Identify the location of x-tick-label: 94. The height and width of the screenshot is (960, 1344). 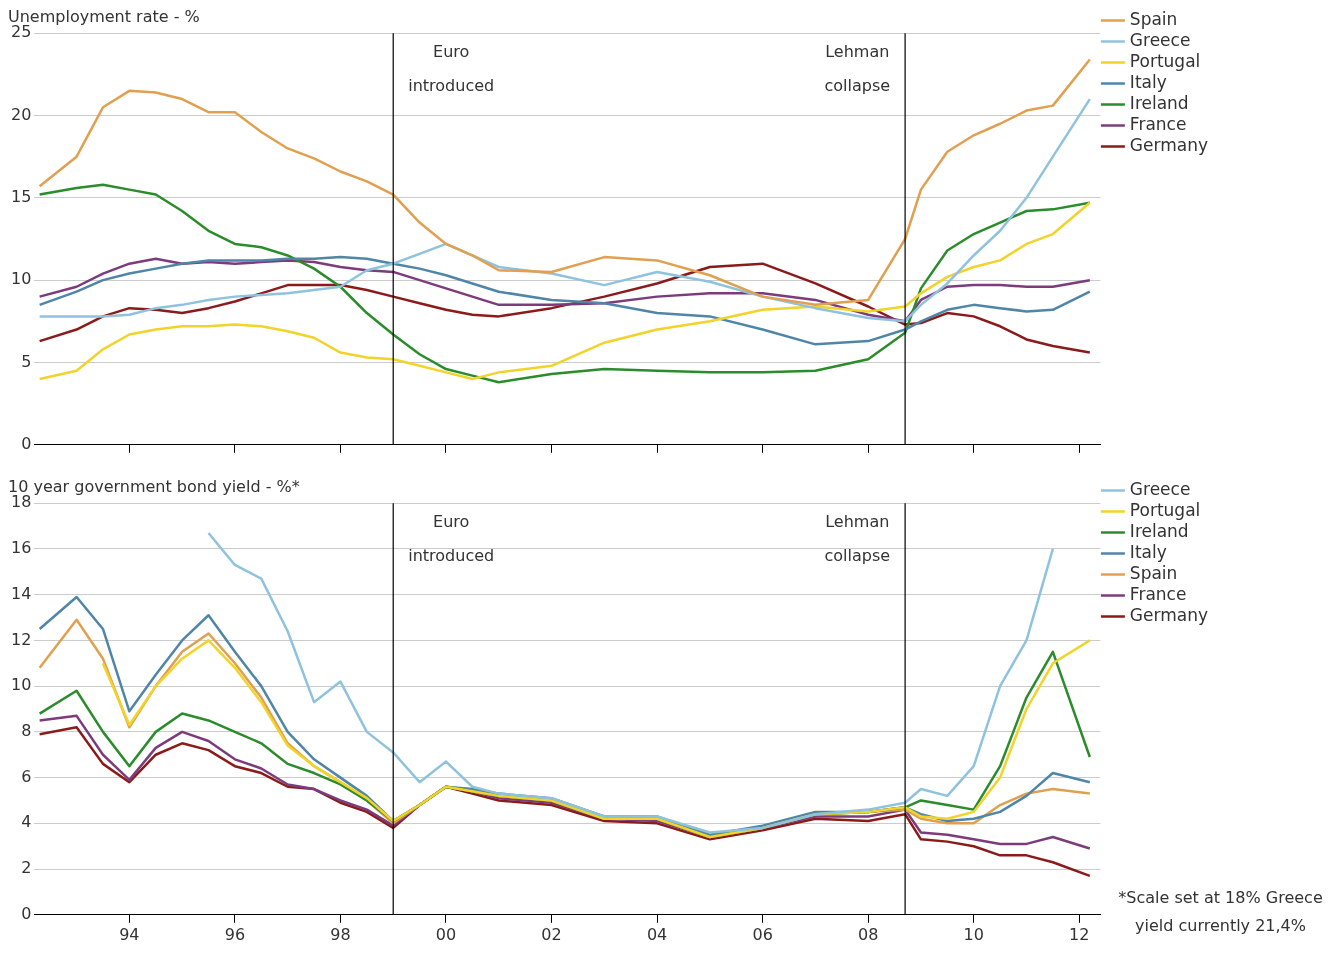
(129, 934).